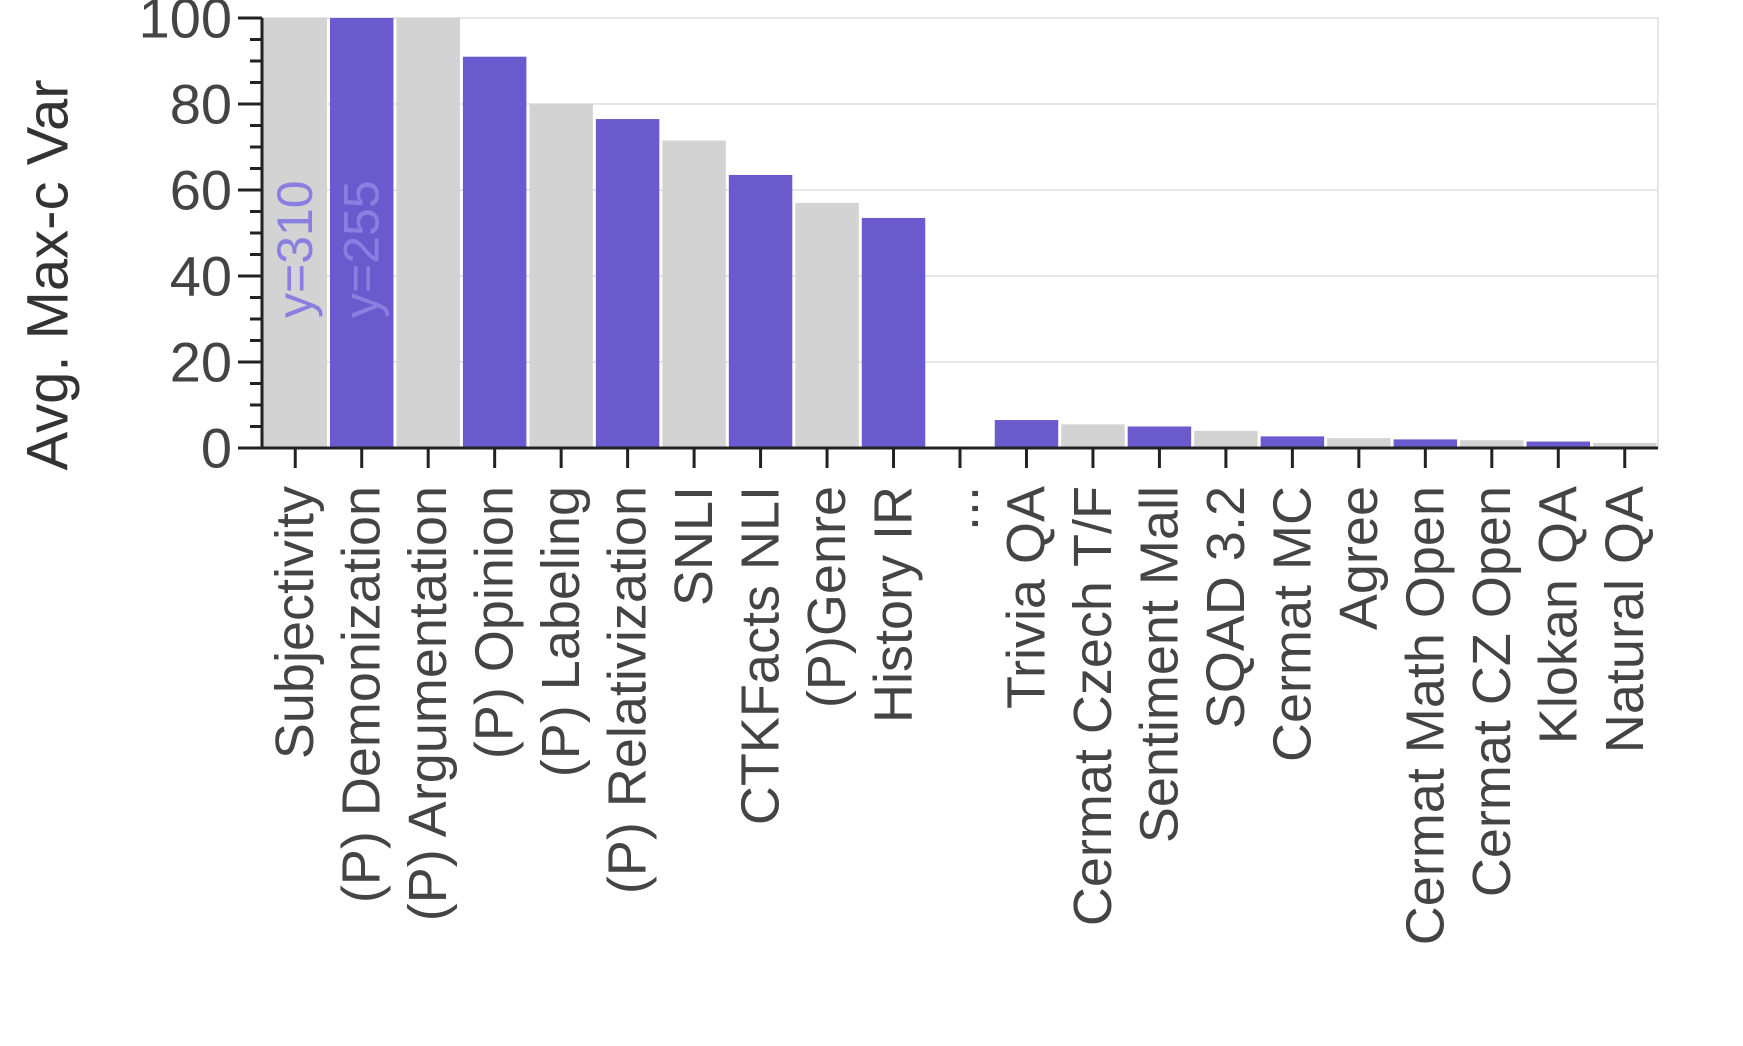  I want to click on bar-annotation: y=255, so click(362, 249).